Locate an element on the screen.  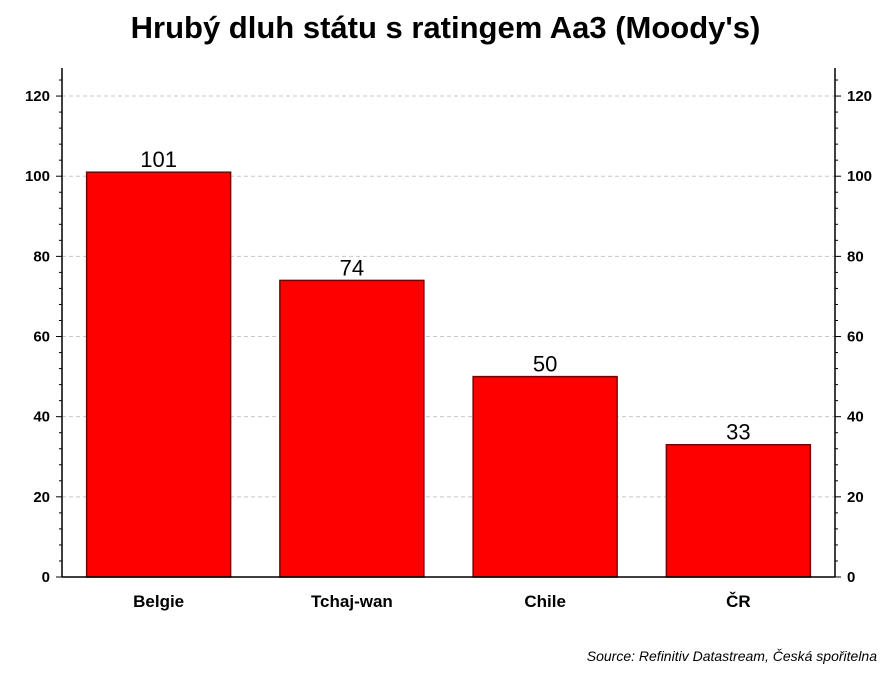
y-tick-label-left: 100 is located at coordinates (37, 176).